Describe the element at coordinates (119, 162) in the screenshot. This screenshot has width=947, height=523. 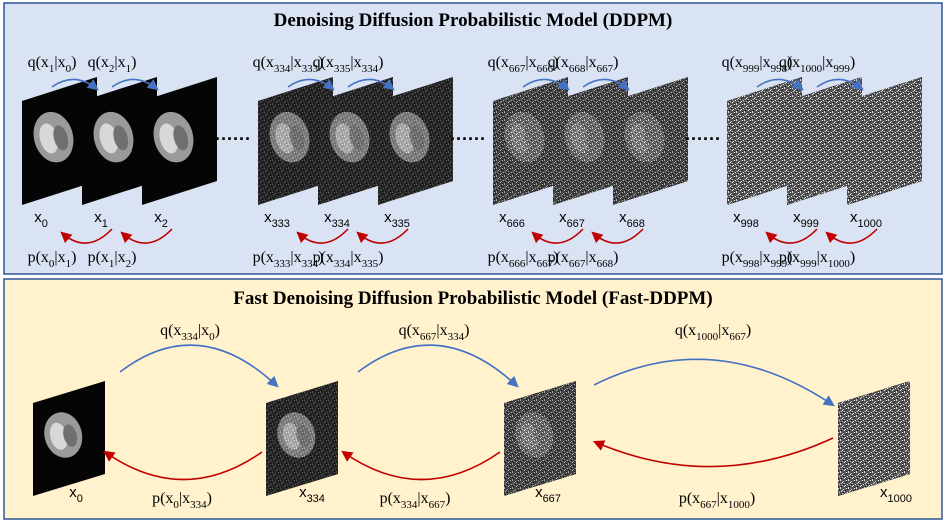
I see `ddpm-group-1: x0 x1 x2q(x1|x0) q(x2|x1)p(x0|x1) p(x1|x2)` at that location.